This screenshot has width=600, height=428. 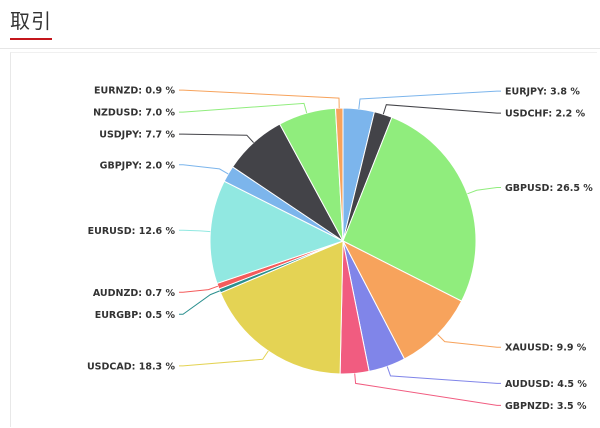 What do you see at coordinates (132, 231) in the screenshot?
I see `data-label-eurusd: EURUSD: 12.6 %` at bounding box center [132, 231].